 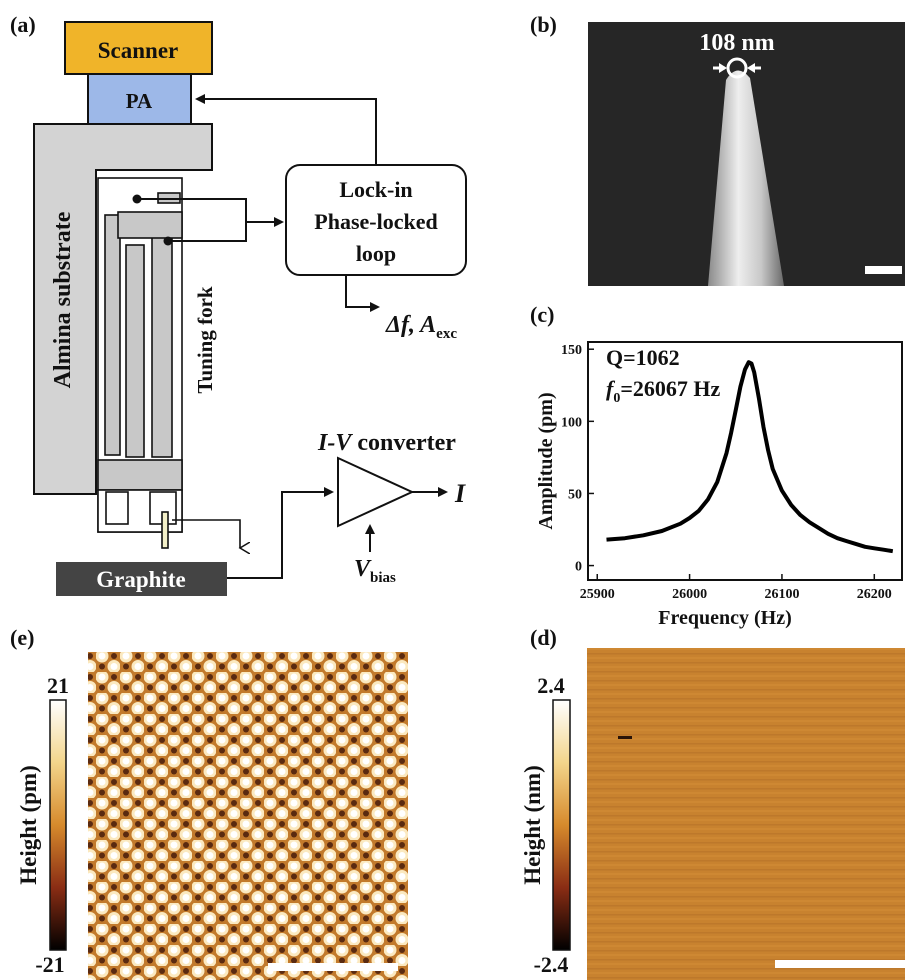 What do you see at coordinates (386, 443) in the screenshot?
I see `iv-converter-label: I-V converter` at bounding box center [386, 443].